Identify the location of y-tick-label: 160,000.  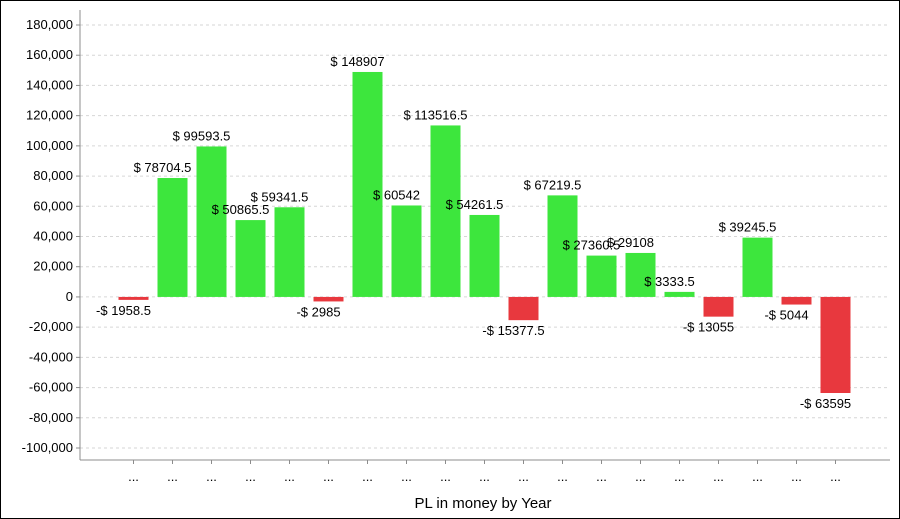
(49, 54).